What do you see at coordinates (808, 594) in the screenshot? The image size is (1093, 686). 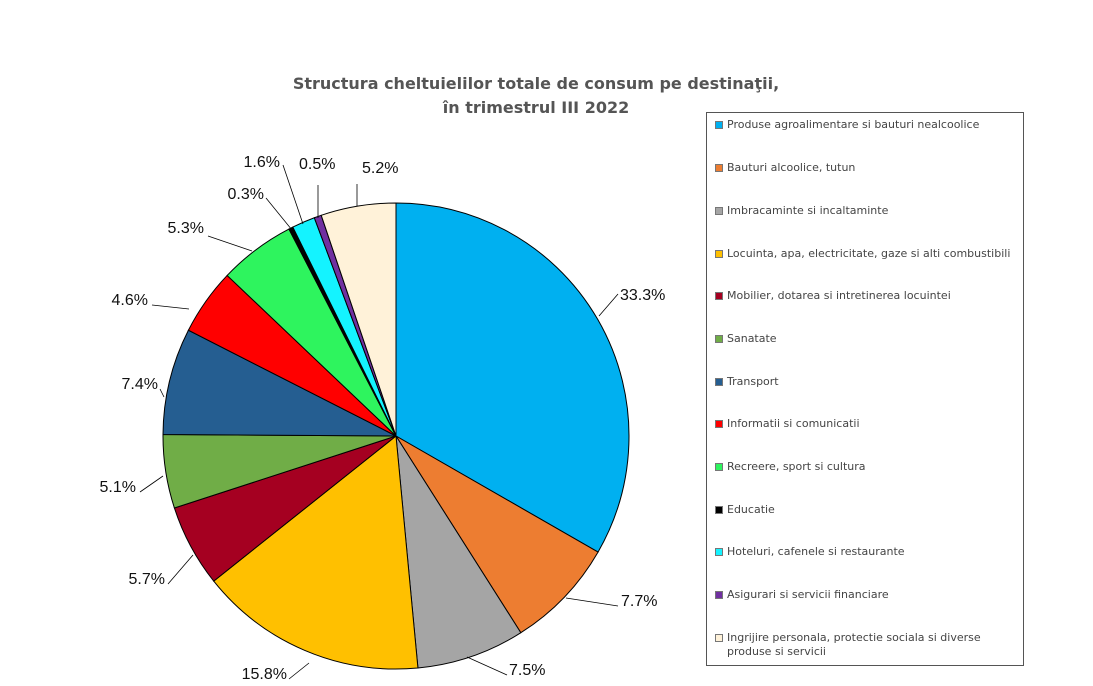 I see `legend-label-12: Asigurari si servicii financiare` at bounding box center [808, 594].